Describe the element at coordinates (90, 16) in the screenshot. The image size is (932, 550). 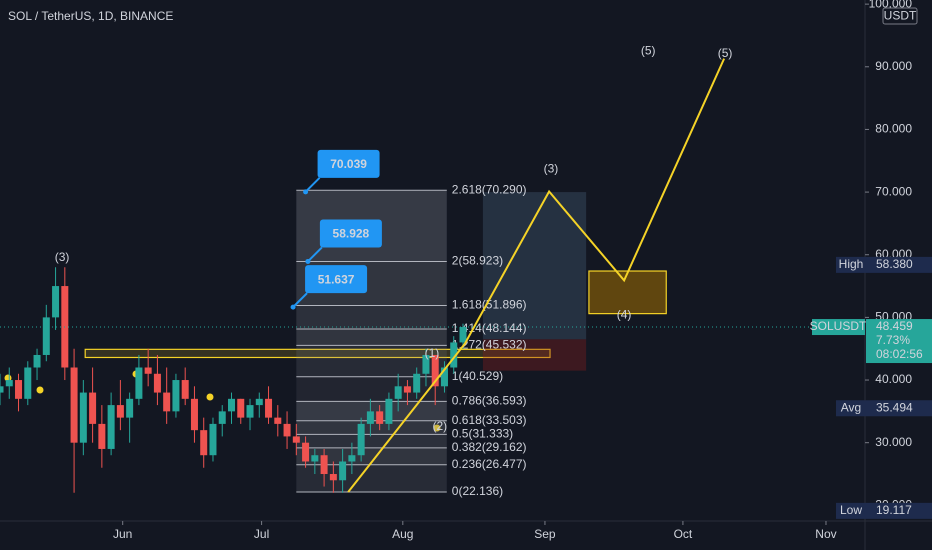
I see `chart-title: SOL / TetherUS, 1D, BINANCE` at that location.